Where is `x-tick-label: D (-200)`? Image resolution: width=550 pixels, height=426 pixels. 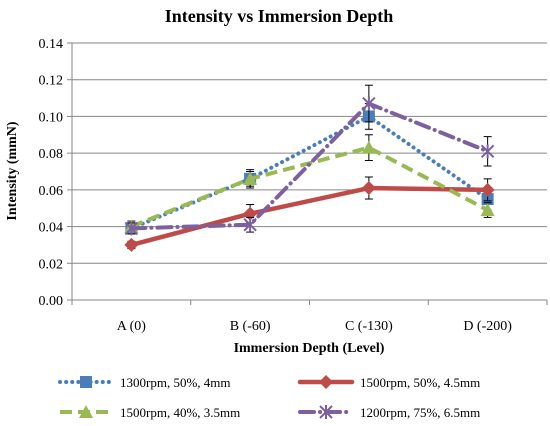
x-tick-label: D (-200) is located at coordinates (487, 326).